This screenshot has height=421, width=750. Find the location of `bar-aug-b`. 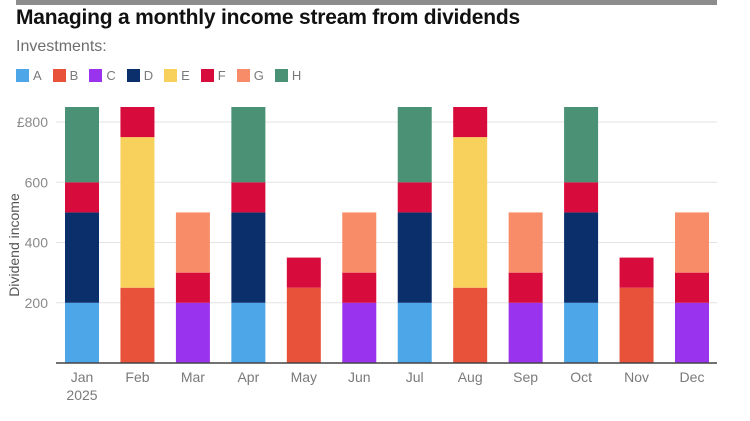

bar-aug-b is located at coordinates (470, 325).